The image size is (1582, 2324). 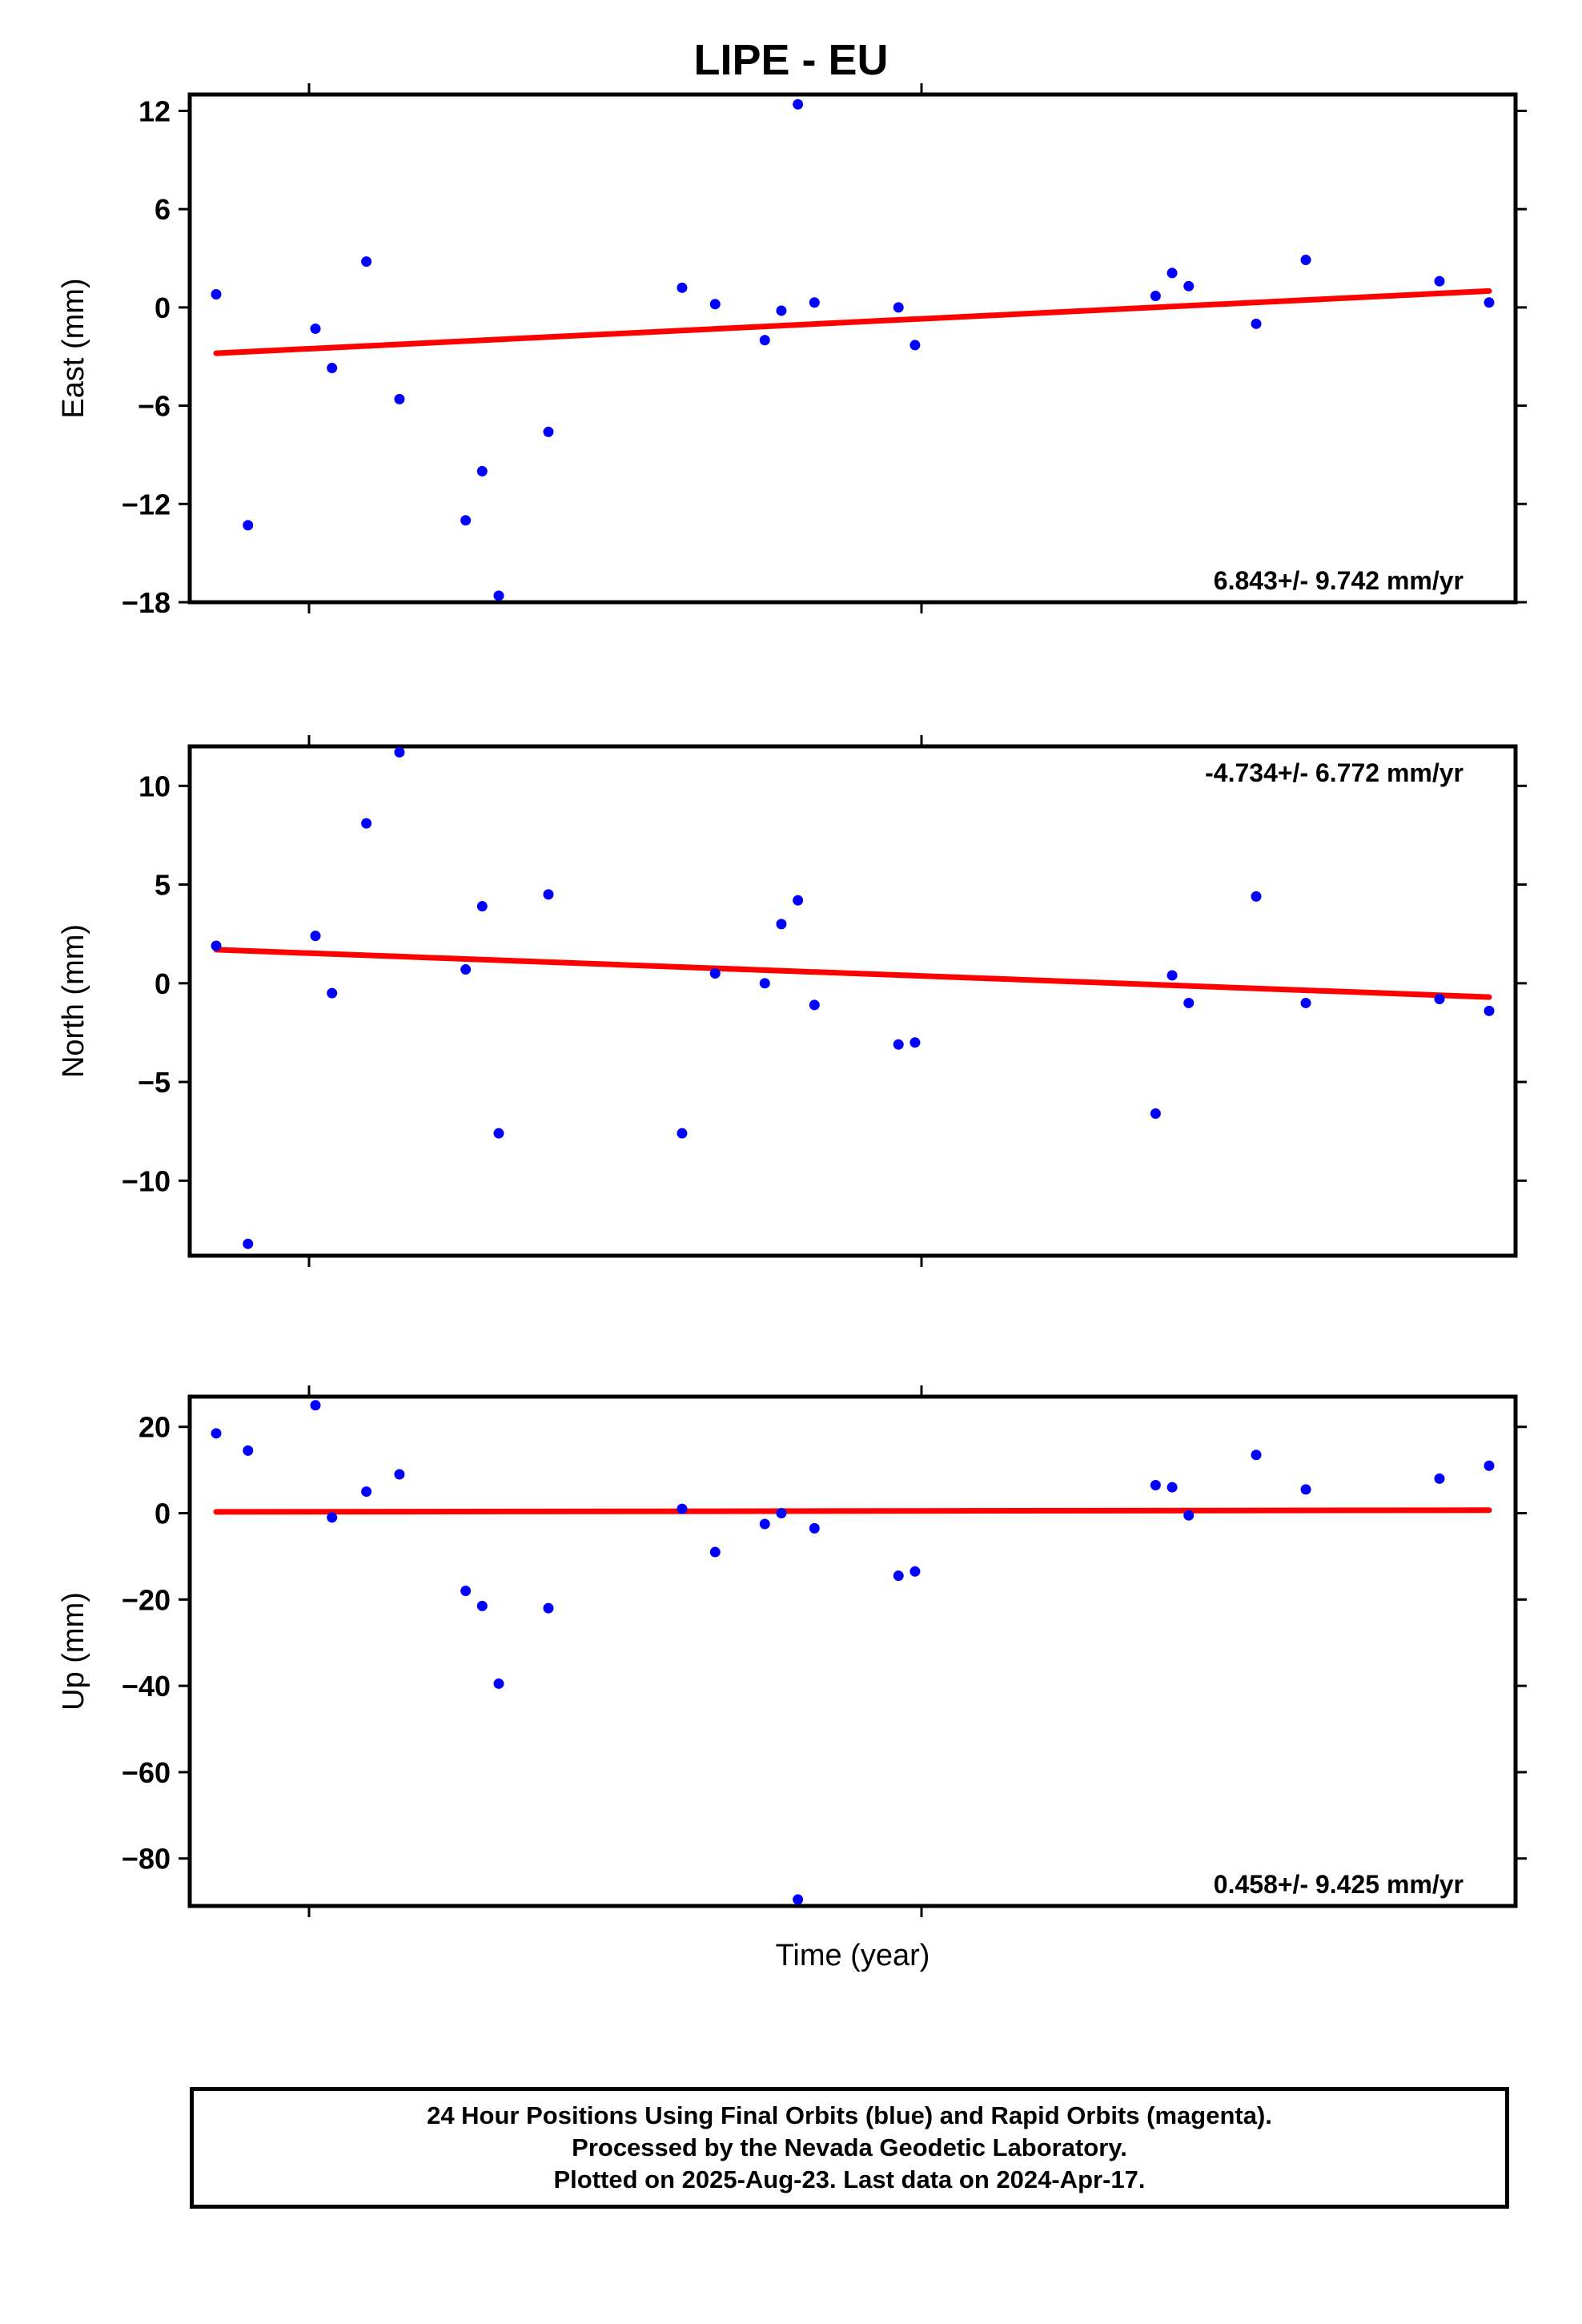 I want to click on y-tick-label: −6, so click(x=154, y=406).